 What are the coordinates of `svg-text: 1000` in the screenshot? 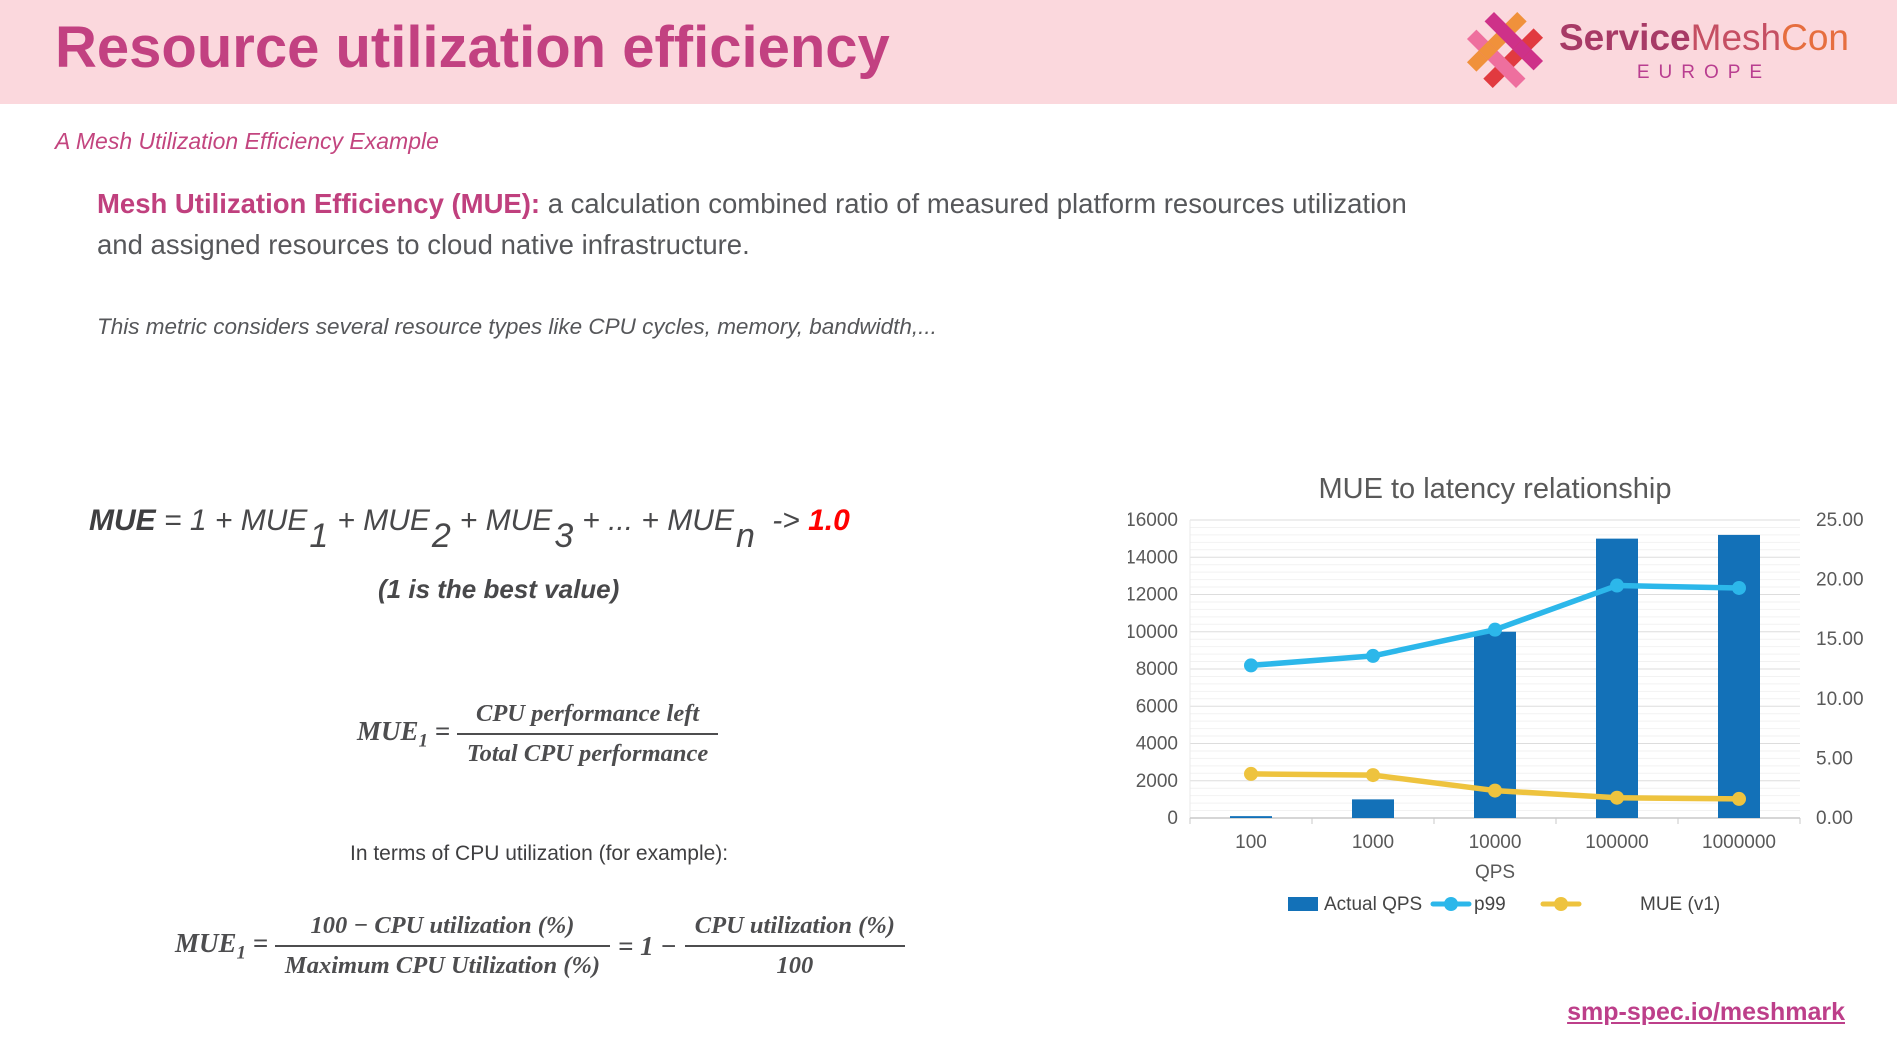 It's located at (1373, 842).